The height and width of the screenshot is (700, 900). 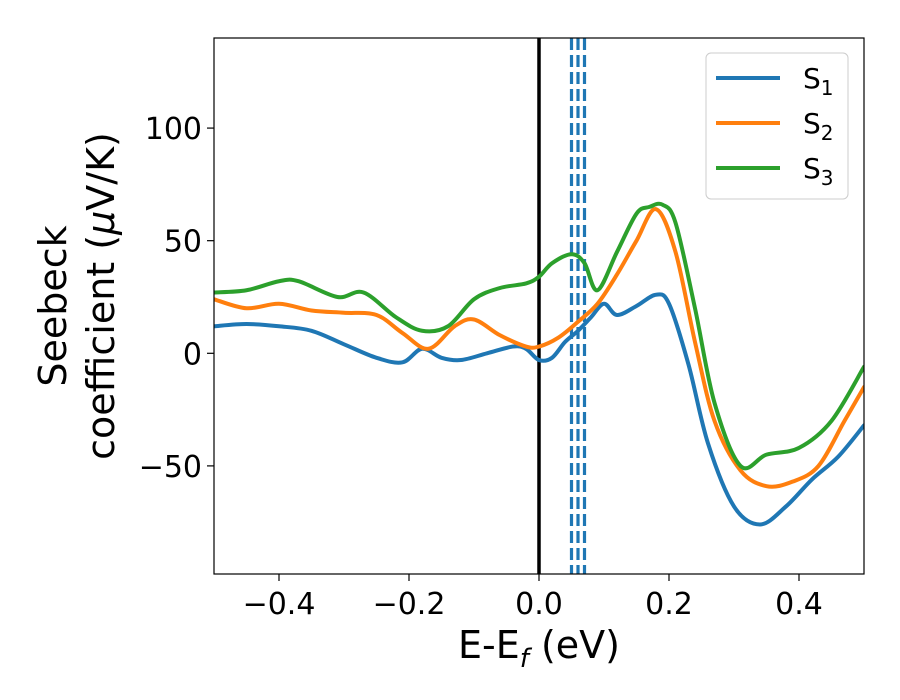 I want to click on legend-box, so click(x=777, y=126).